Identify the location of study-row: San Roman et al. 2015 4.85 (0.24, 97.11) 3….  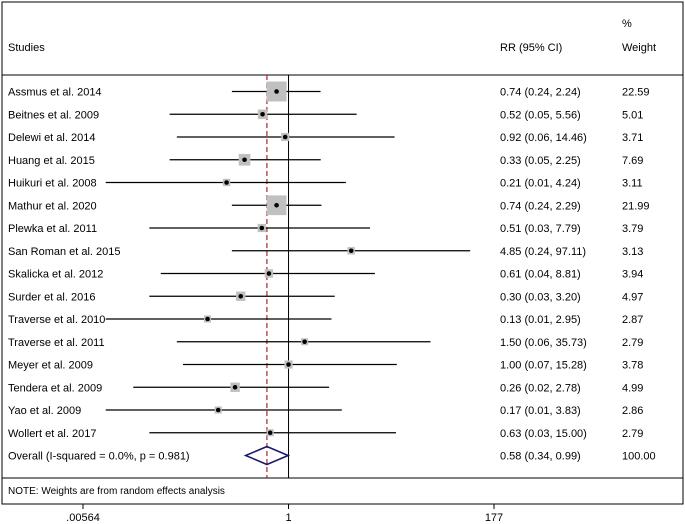
(325, 252).